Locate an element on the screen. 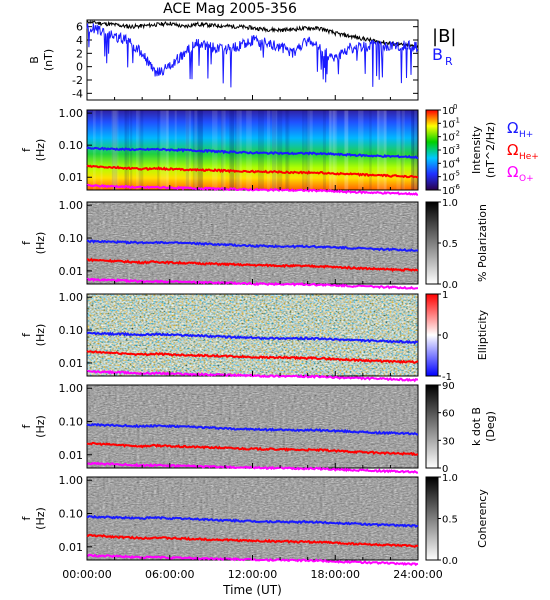 This screenshot has height=600, width=550. x-tick-label: 00:00:00 is located at coordinates (86, 574).